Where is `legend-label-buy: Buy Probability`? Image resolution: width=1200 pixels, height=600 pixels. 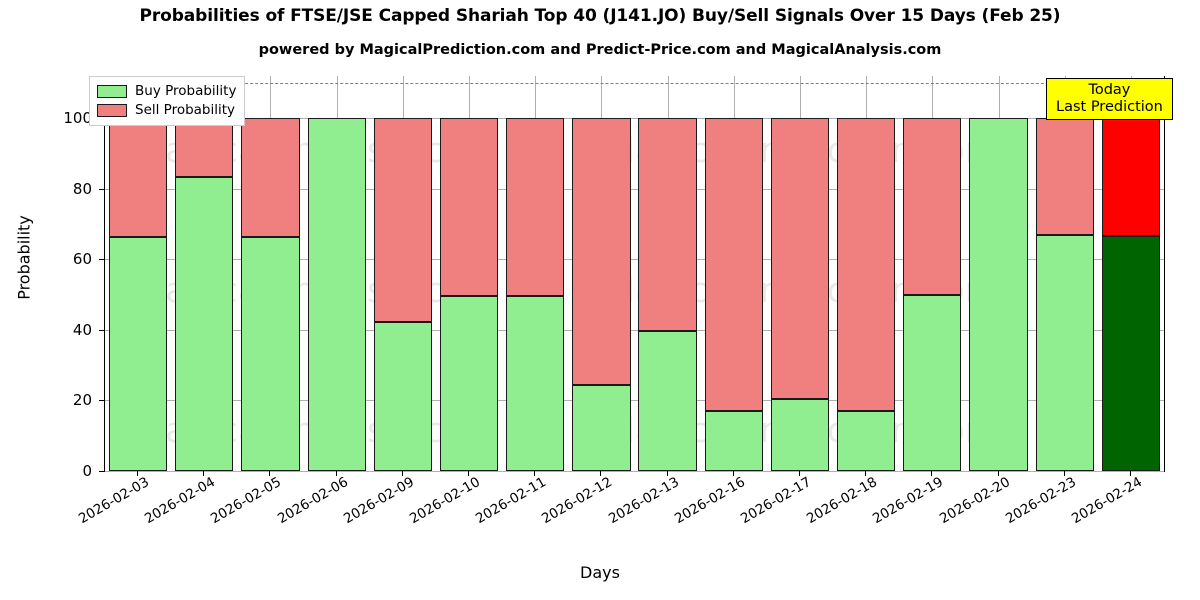
legend-label-buy: Buy Probability is located at coordinates (186, 90).